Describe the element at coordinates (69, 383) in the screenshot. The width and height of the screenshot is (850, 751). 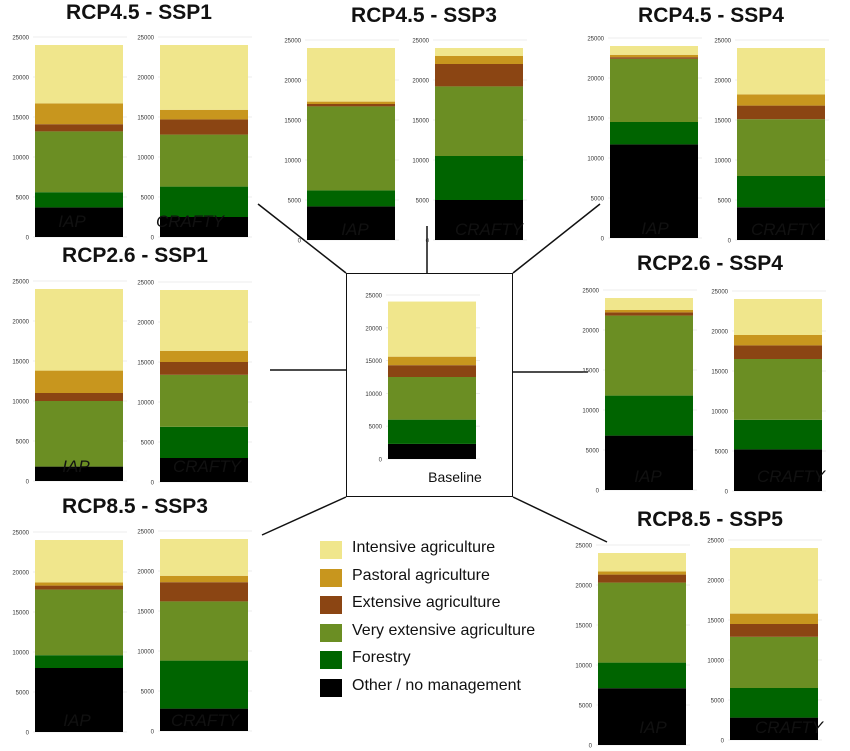
I see `panel-rcp2-6-ssp1-iap-svg: 0 5000 10000 15000 20000 25000` at that location.